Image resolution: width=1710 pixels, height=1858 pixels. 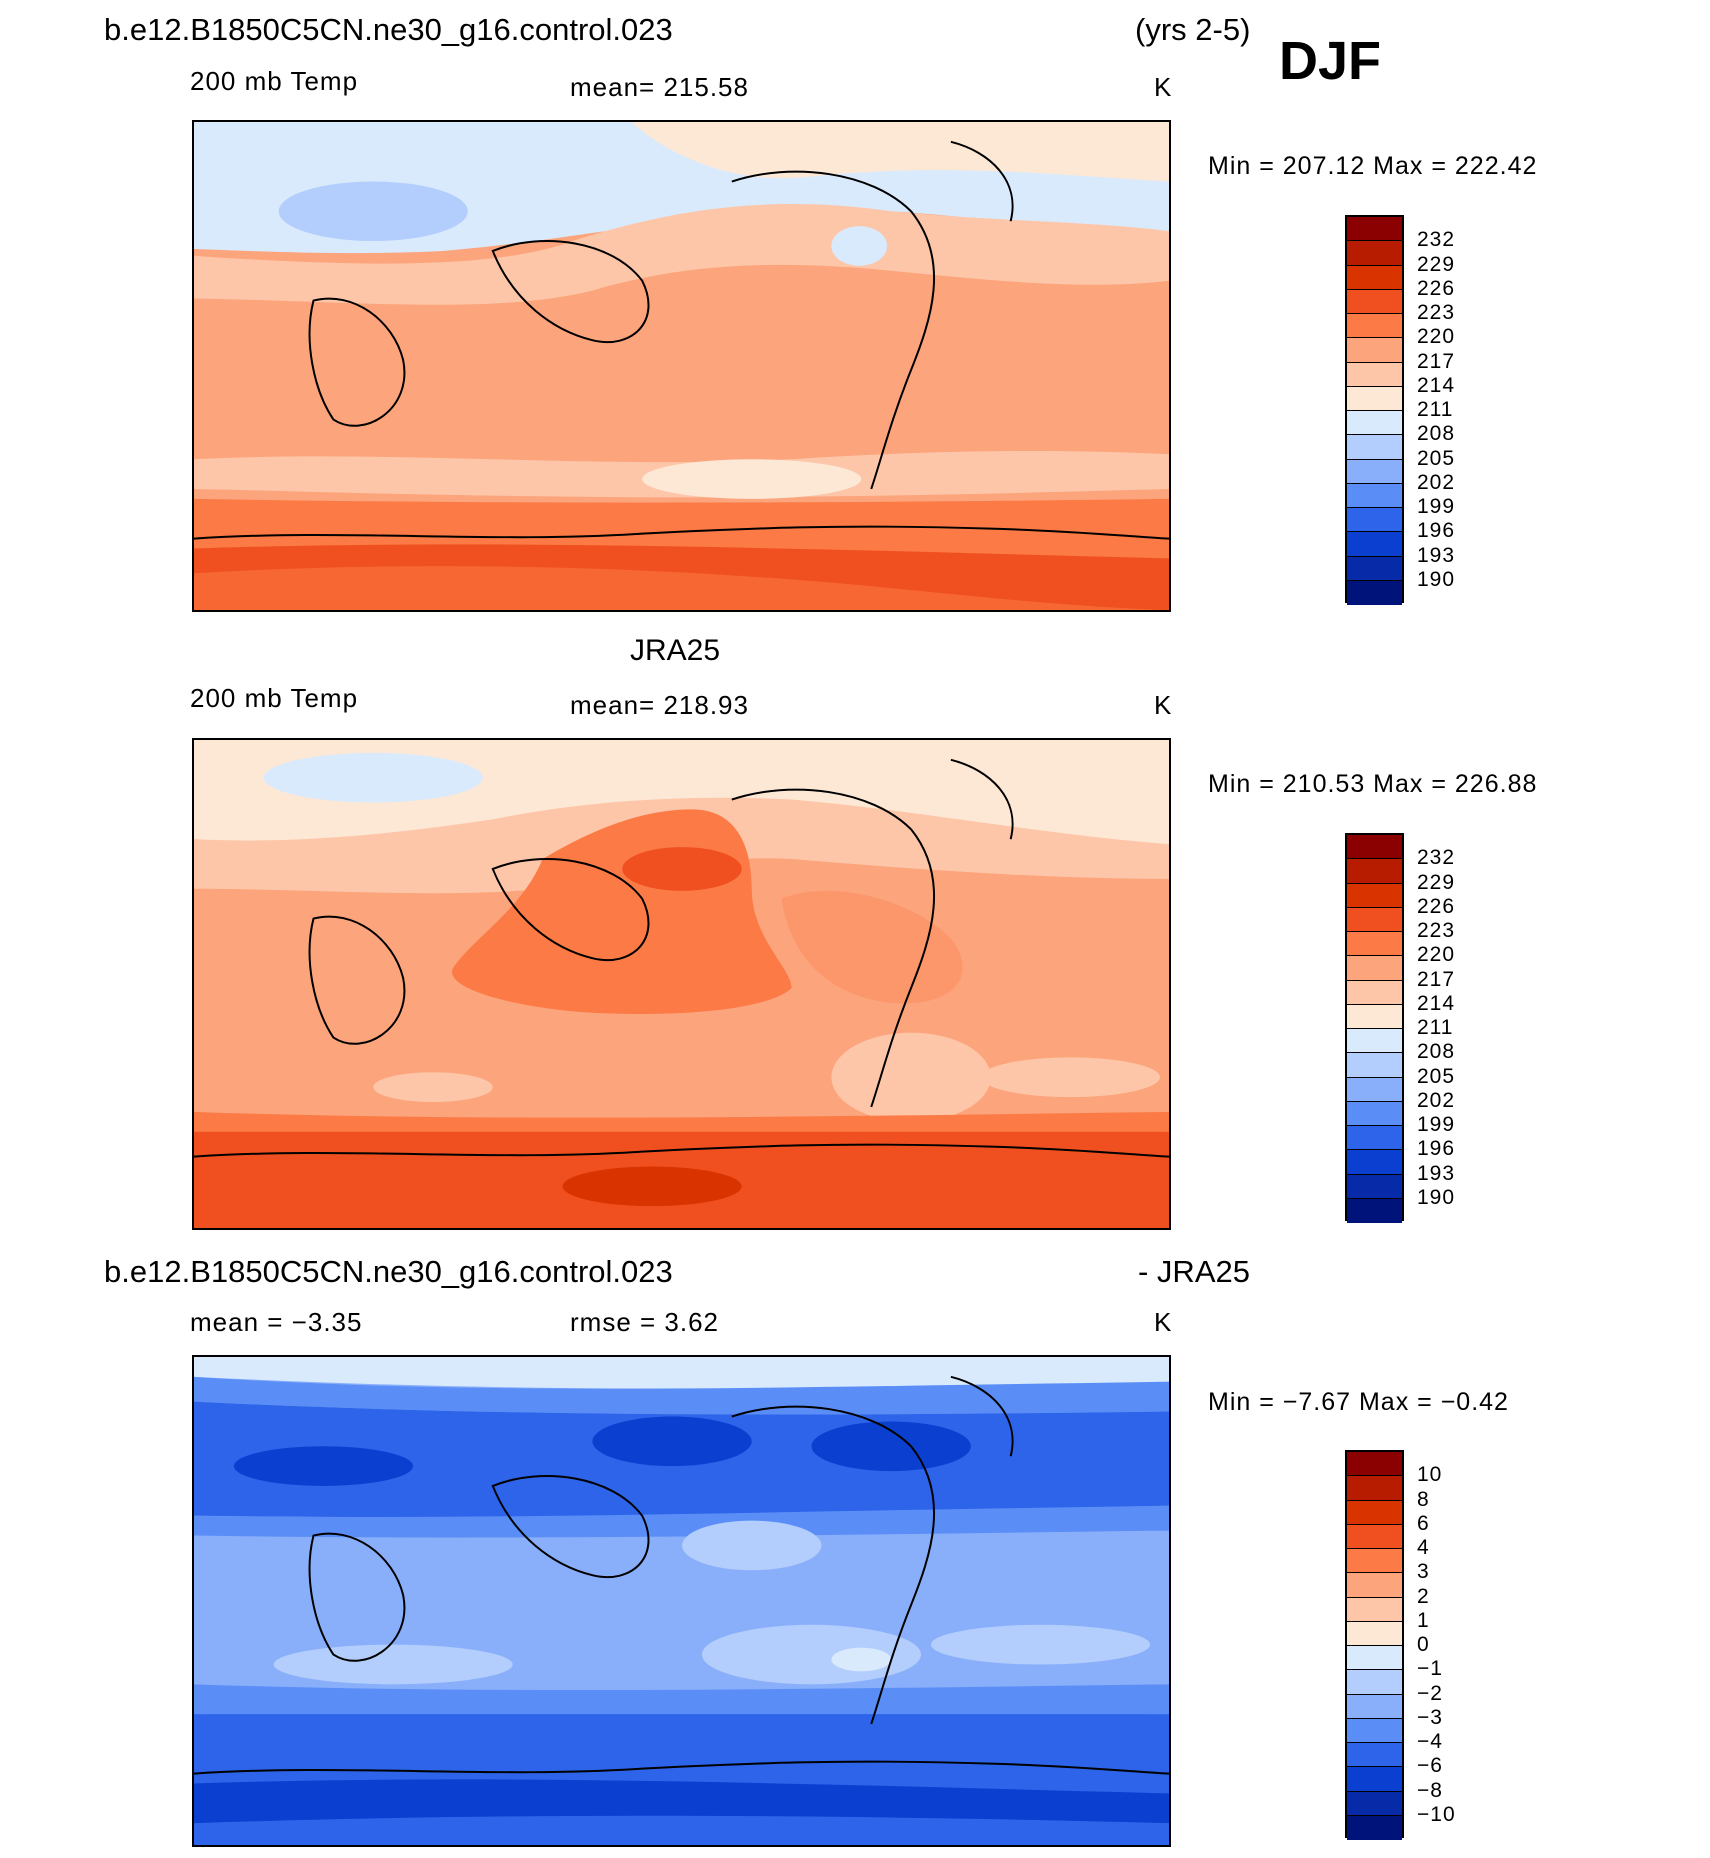 I want to click on colorbar-label: −8, so click(x=1430, y=1790).